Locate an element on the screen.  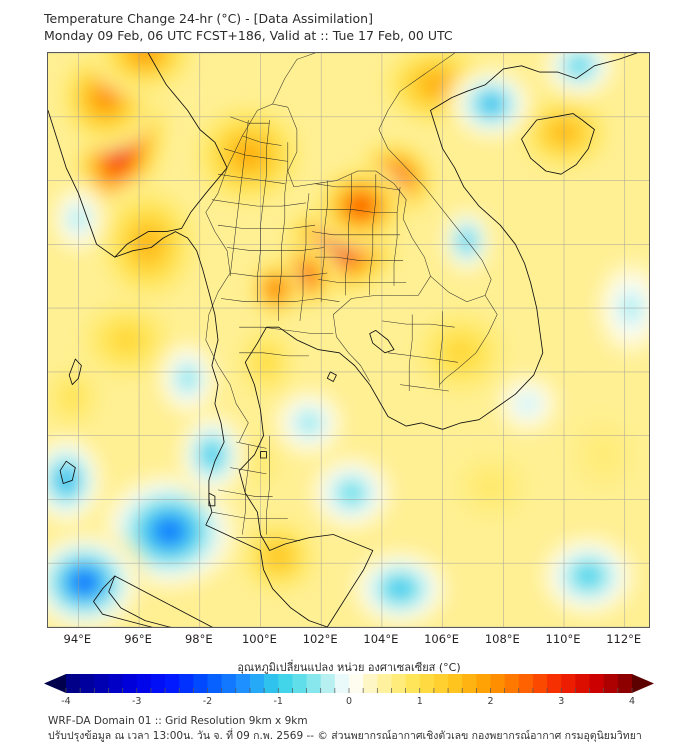
colorbar-tick-label: 1 is located at coordinates (419, 701).